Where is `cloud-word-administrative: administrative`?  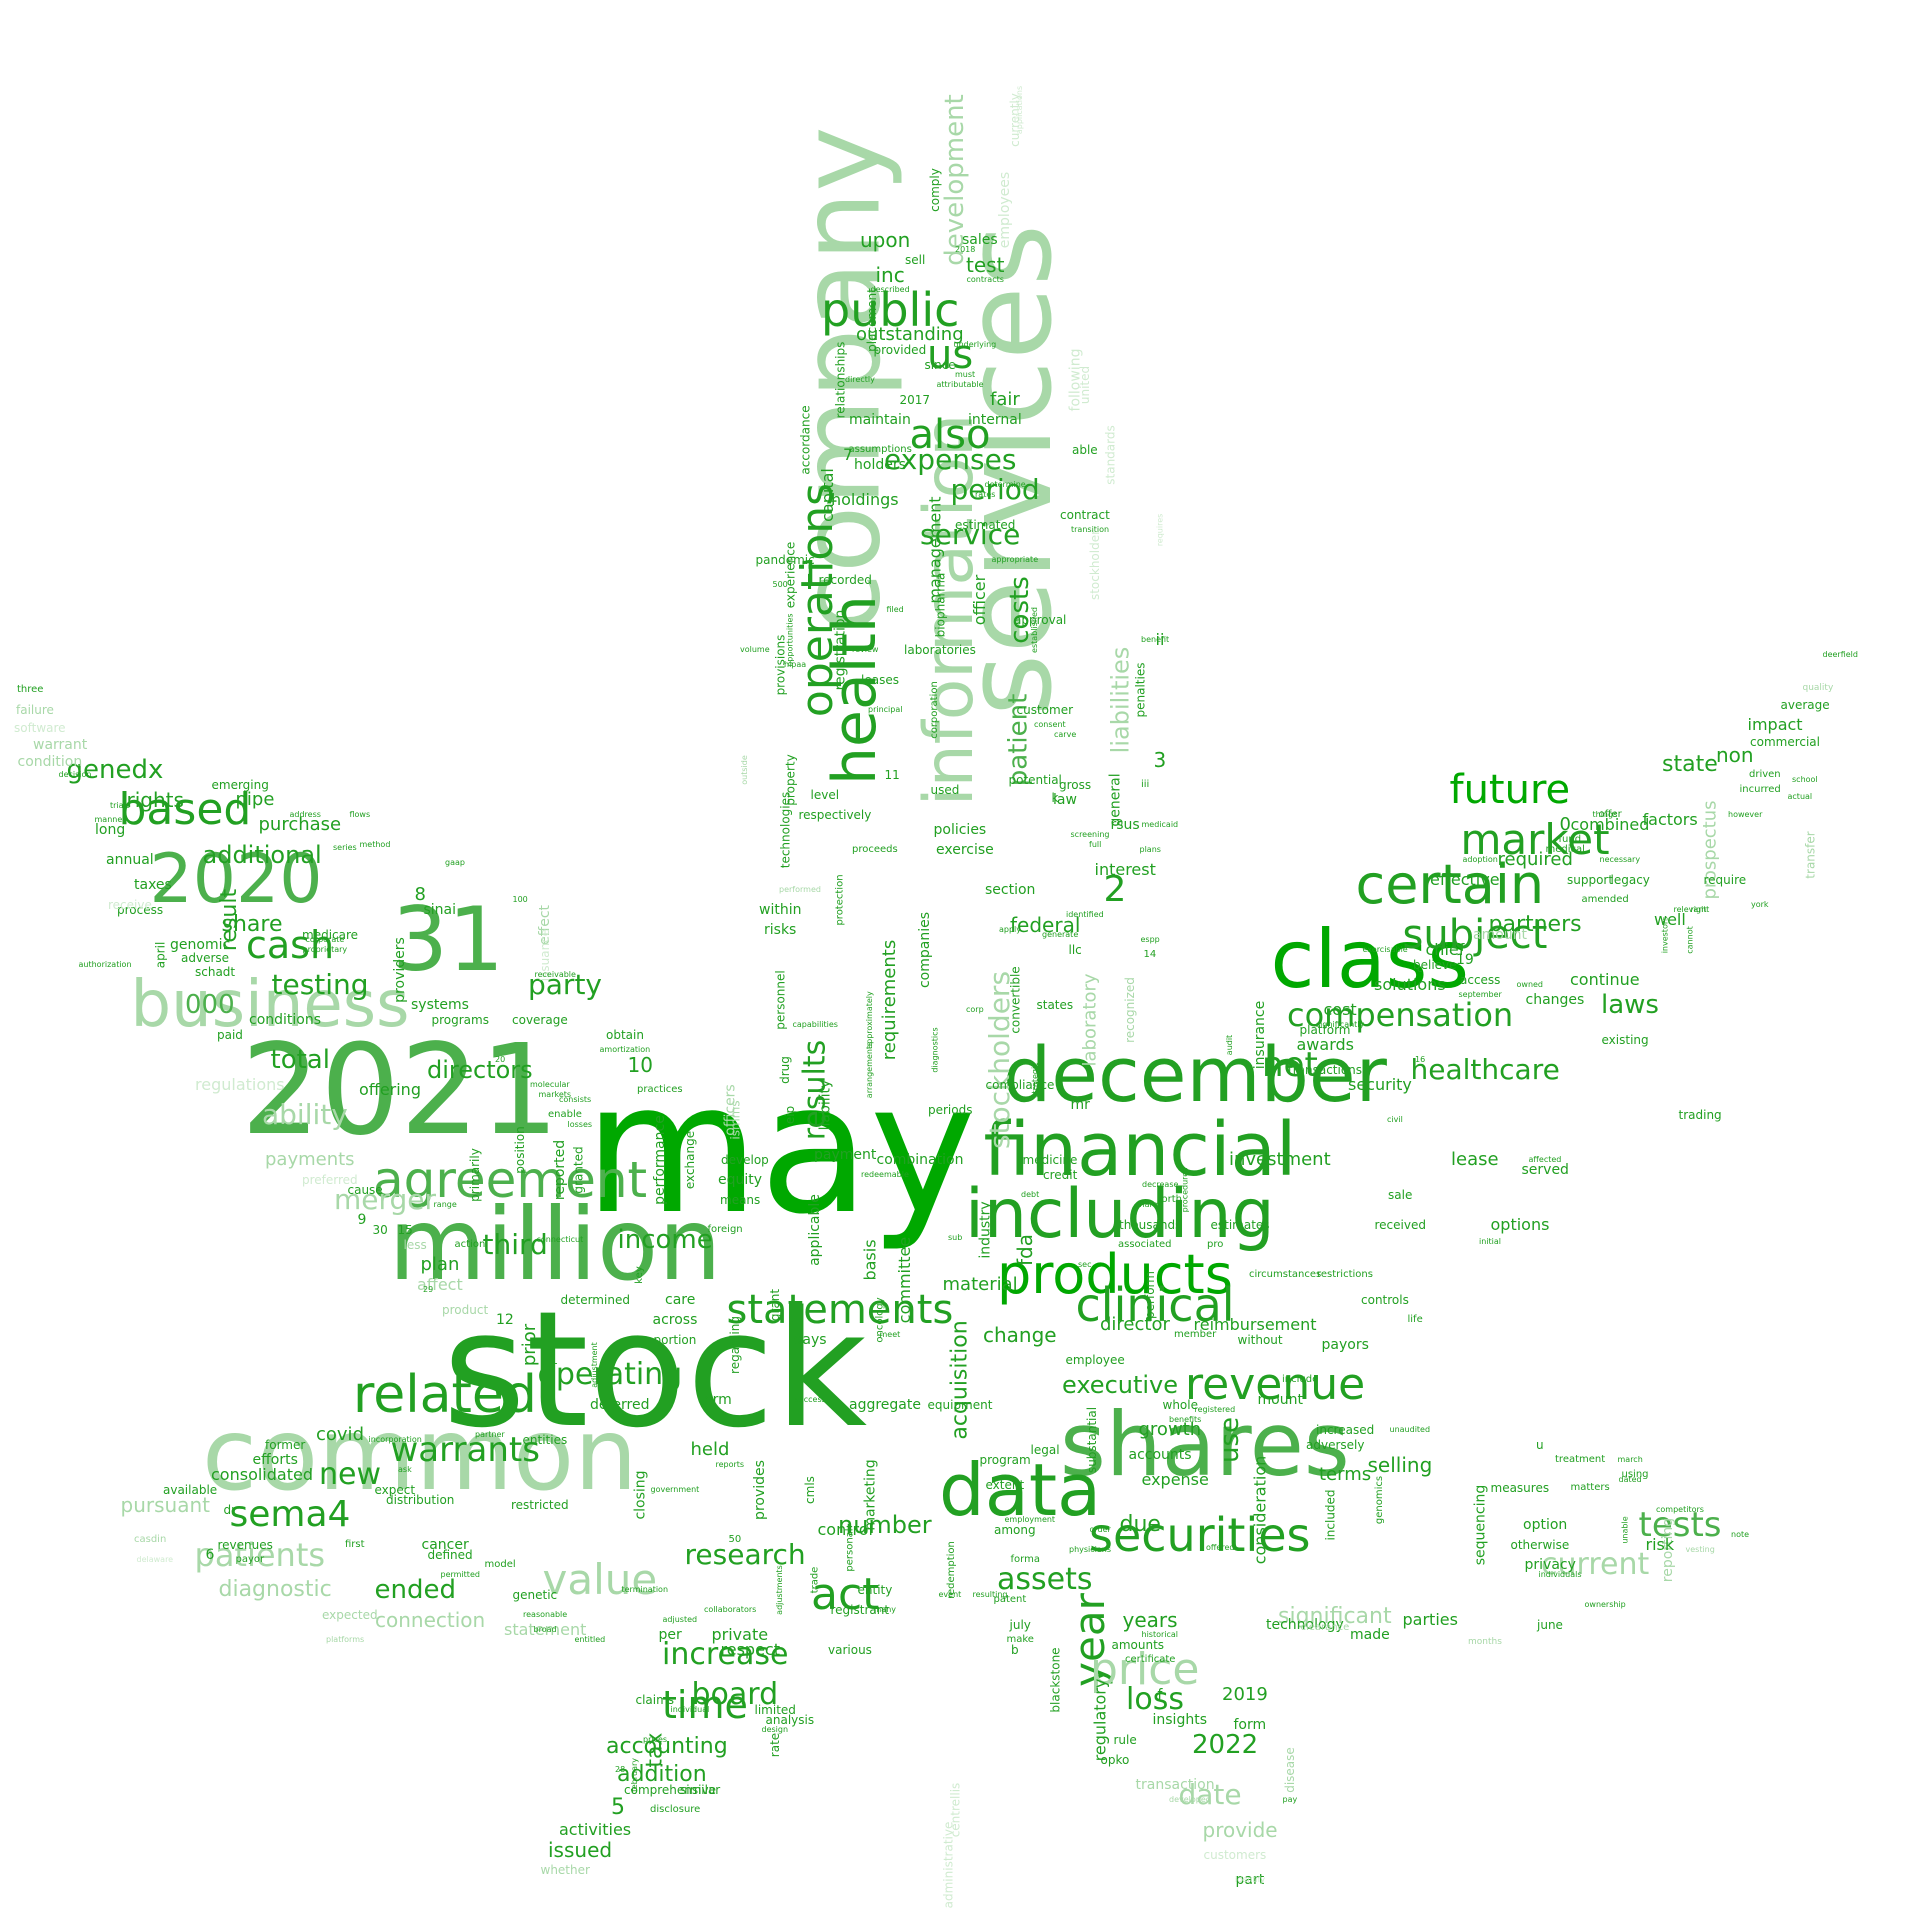
cloud-word-administrative: administrative is located at coordinates (947, 1865).